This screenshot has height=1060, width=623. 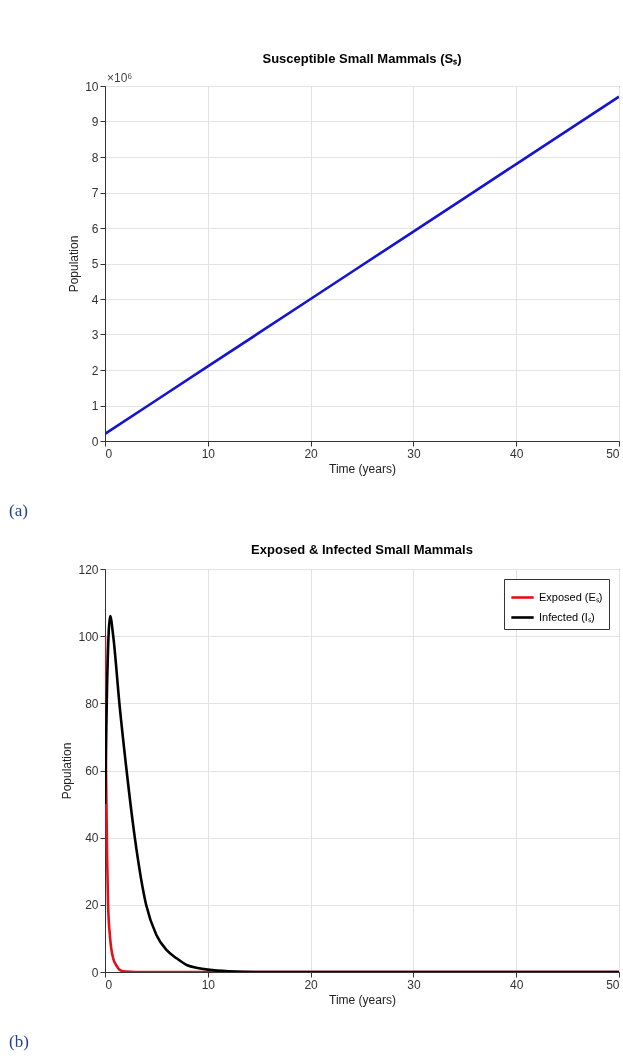 I want to click on y-tick-label: 3, so click(x=95, y=335).